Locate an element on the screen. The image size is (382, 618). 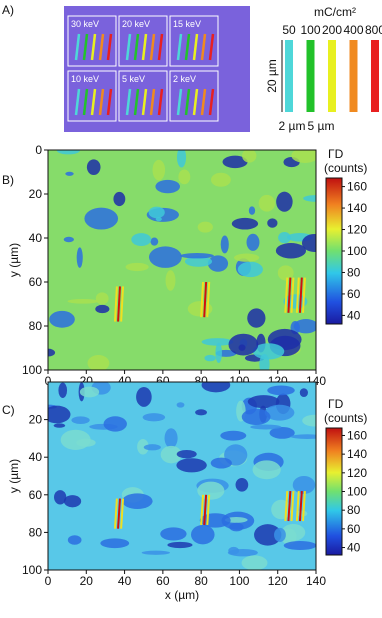
y-tick-label: 40 is located at coordinates (36, 238).